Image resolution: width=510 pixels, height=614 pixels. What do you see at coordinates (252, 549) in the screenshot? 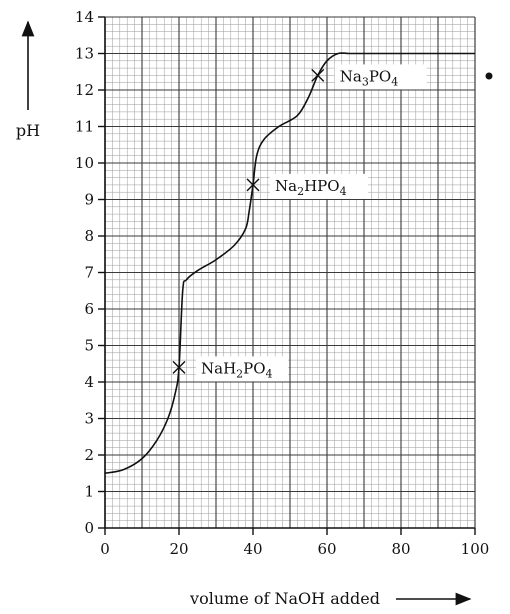
I see `x-tick-label: 40` at bounding box center [252, 549].